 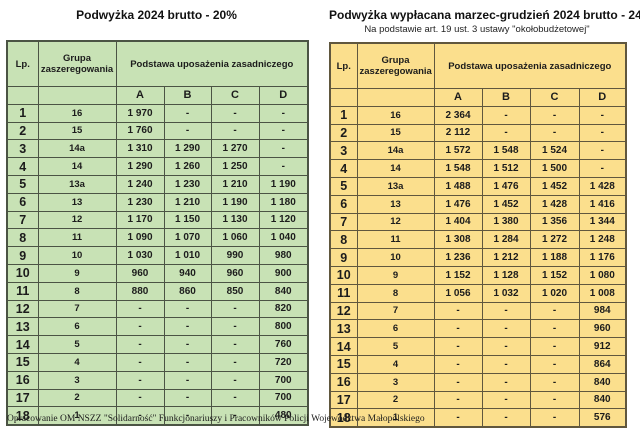 I want to click on cell-d: 864, so click(x=602, y=364).